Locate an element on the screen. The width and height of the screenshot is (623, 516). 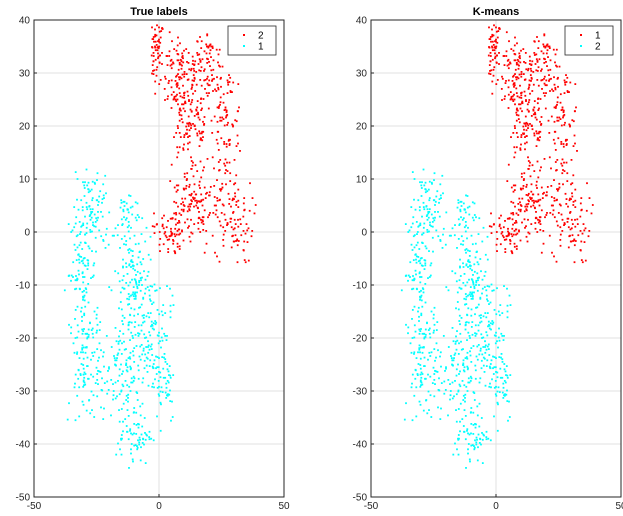
legend-label: 2 is located at coordinates (261, 36).